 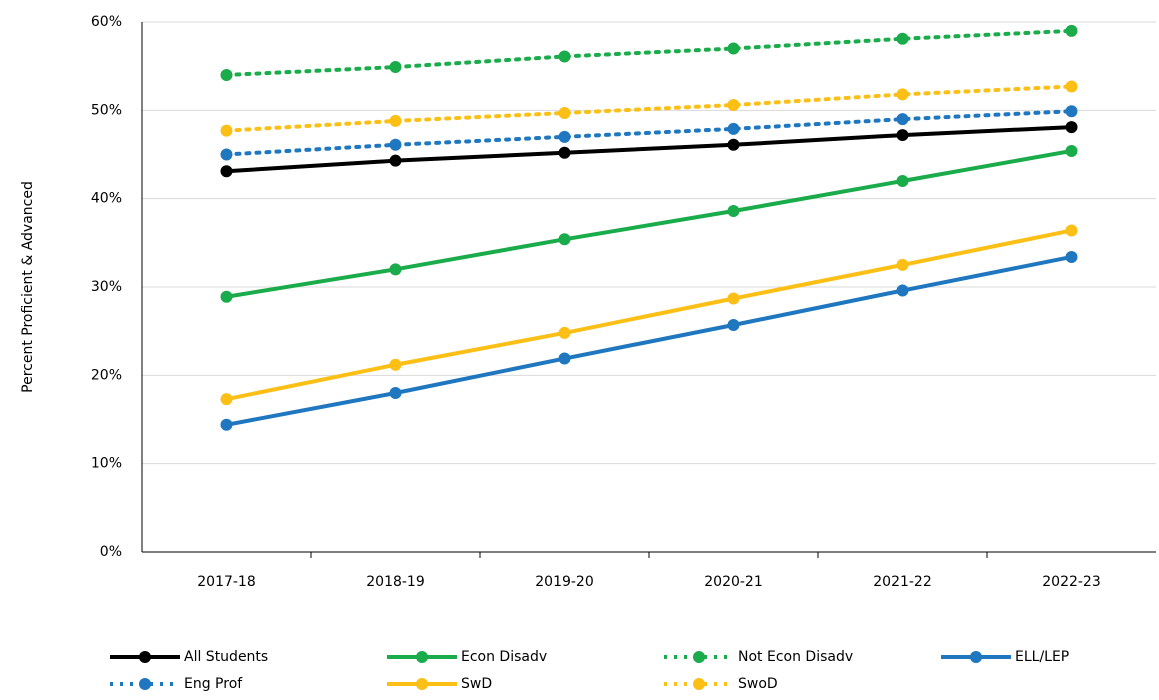 What do you see at coordinates (395, 582) in the screenshot?
I see `x-tick-label: 2018-19` at bounding box center [395, 582].